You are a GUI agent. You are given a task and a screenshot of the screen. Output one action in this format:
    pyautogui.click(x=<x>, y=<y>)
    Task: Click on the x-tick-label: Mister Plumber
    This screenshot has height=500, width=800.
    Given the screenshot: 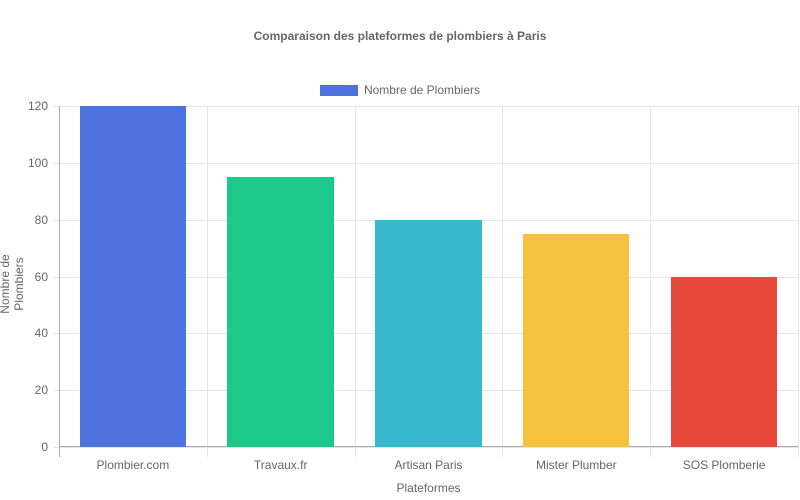 What is the action you would take?
    pyautogui.click(x=576, y=465)
    